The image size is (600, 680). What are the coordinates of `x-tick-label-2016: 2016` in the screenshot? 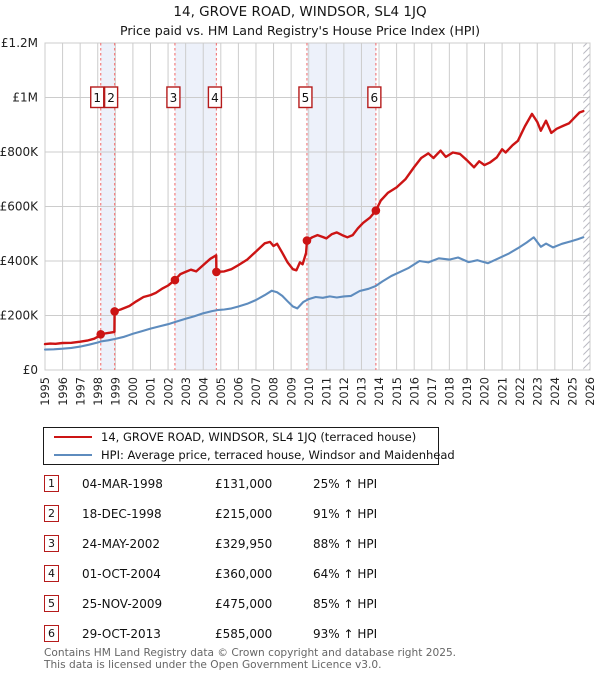 It's located at (414, 391).